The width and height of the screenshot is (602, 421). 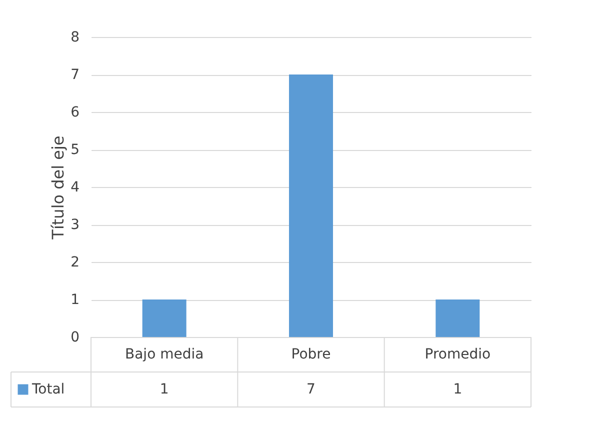 What do you see at coordinates (75, 75) in the screenshot?
I see `y-tick-label: 7` at bounding box center [75, 75].